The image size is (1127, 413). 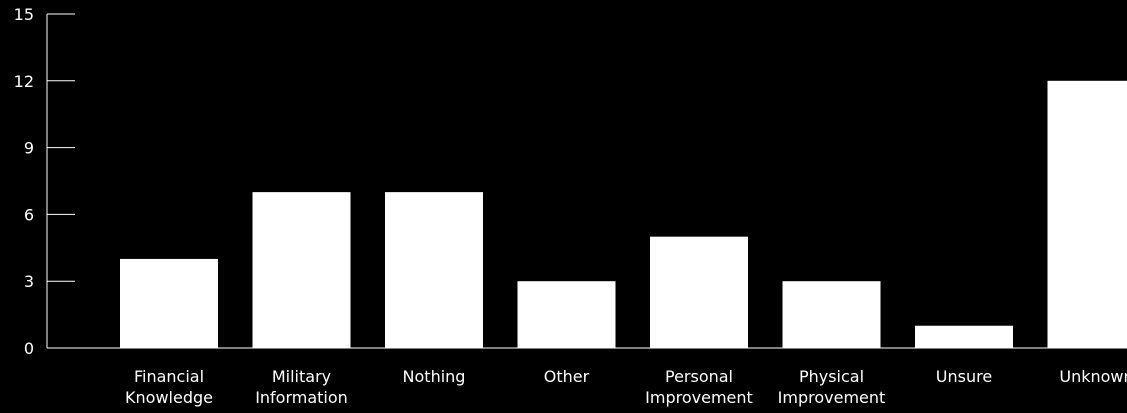 I want to click on y-tick-label: 3, so click(x=29, y=281).